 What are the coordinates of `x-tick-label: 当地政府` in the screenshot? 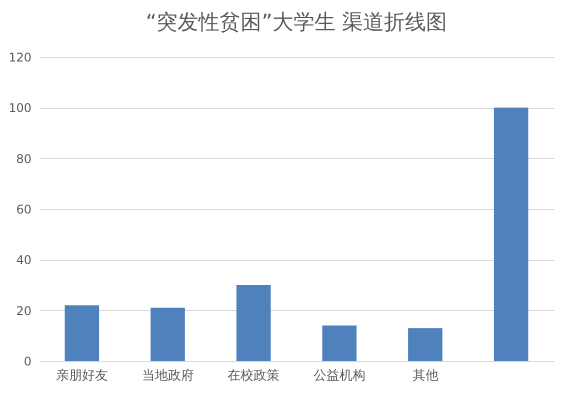 It's located at (168, 376).